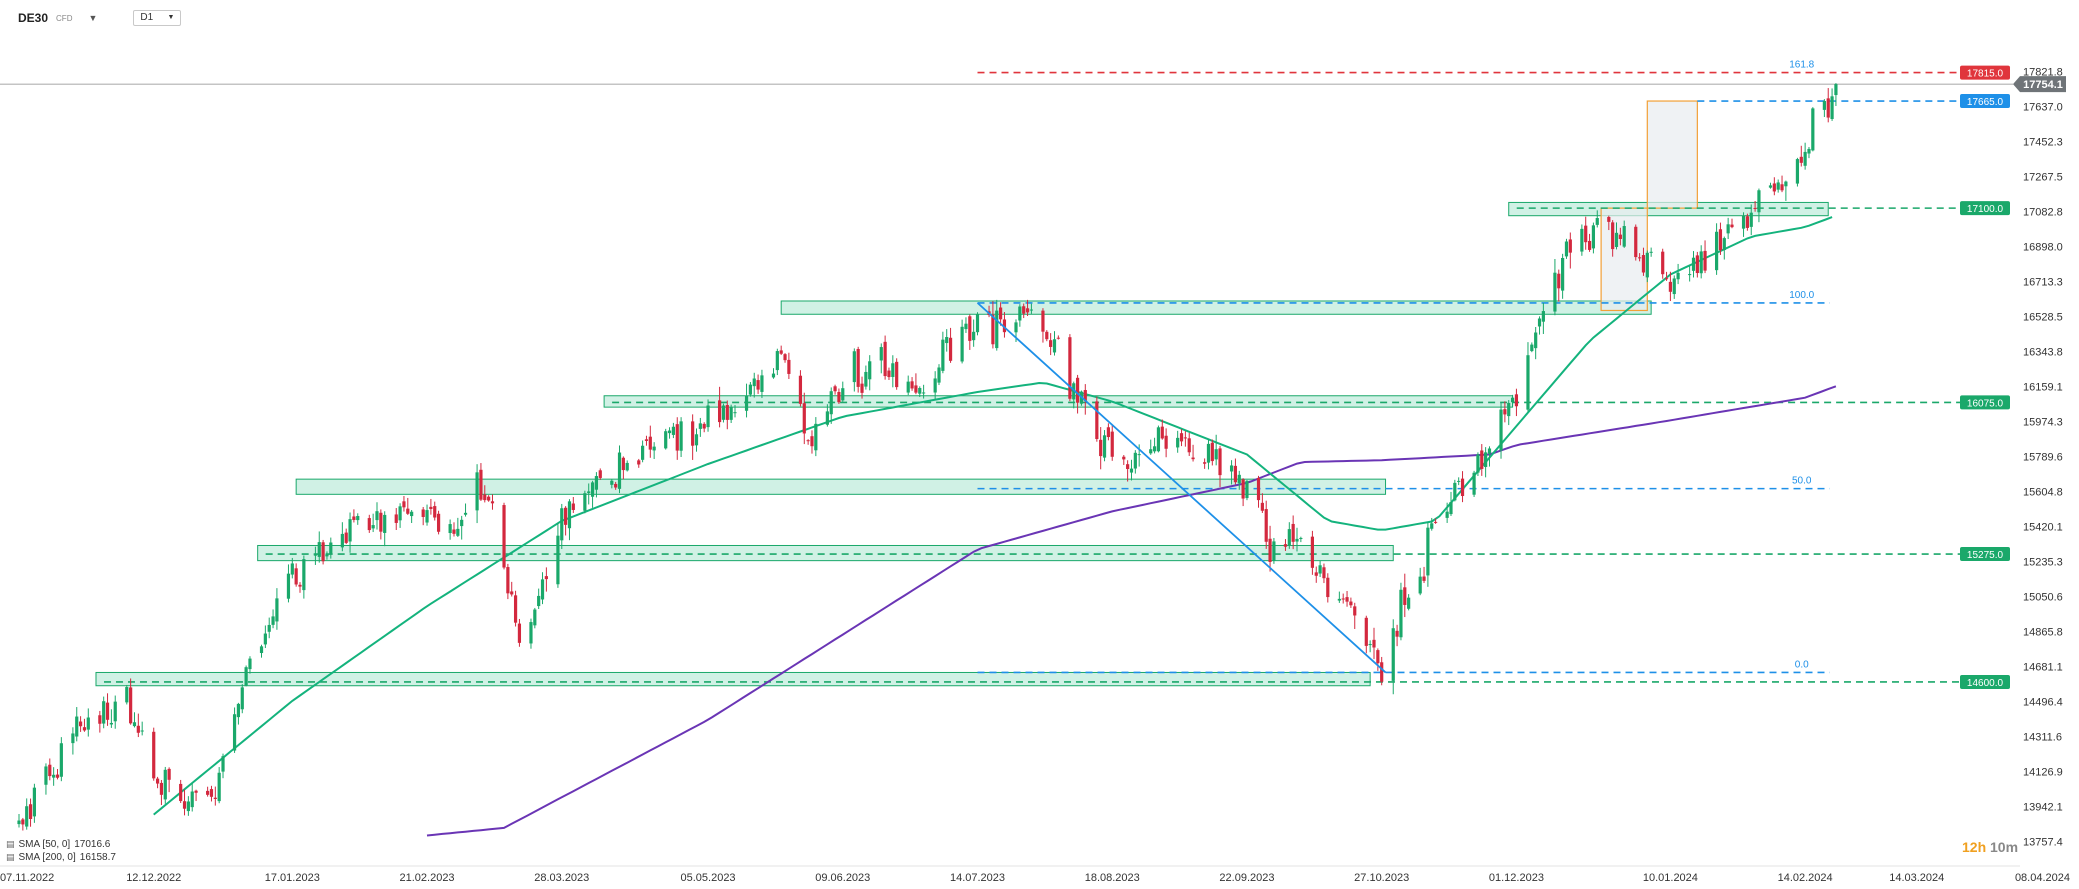 This screenshot has height=889, width=2079. What do you see at coordinates (157, 18) in the screenshot?
I see `timeframe-select: D1 ▼` at bounding box center [157, 18].